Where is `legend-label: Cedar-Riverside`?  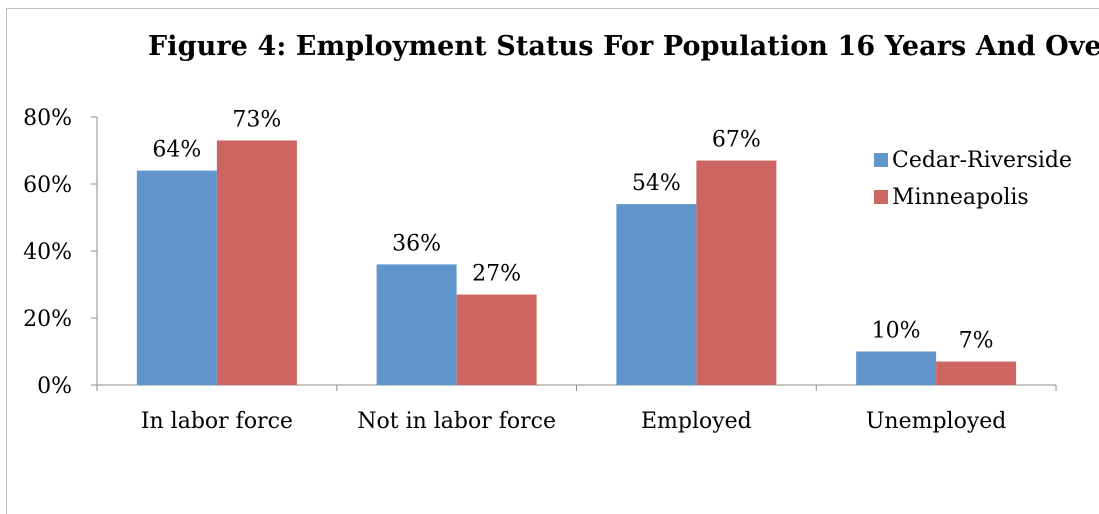
legend-label: Cedar-Riverside is located at coordinates (982, 160).